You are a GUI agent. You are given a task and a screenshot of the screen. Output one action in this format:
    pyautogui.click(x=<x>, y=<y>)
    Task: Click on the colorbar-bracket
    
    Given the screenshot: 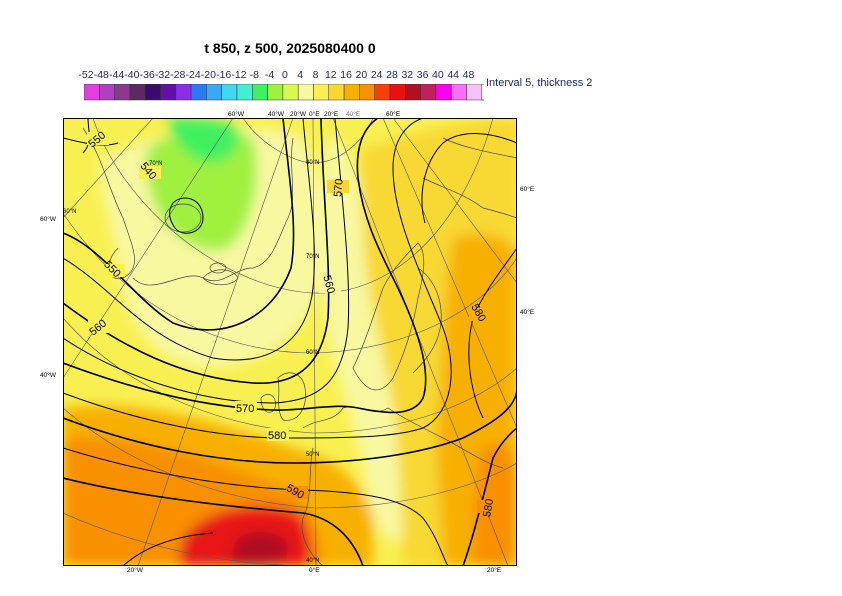 What is the action you would take?
    pyautogui.click(x=482, y=92)
    